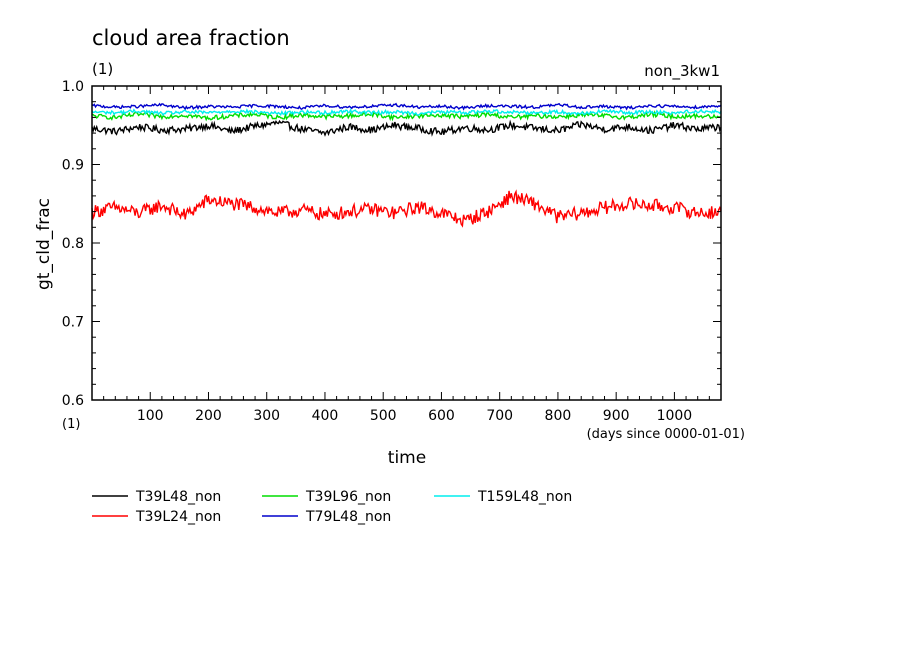 The image size is (904, 654). Describe the element at coordinates (178, 497) in the screenshot. I see `legend-label-T39L48_non: T39L48_non` at that location.